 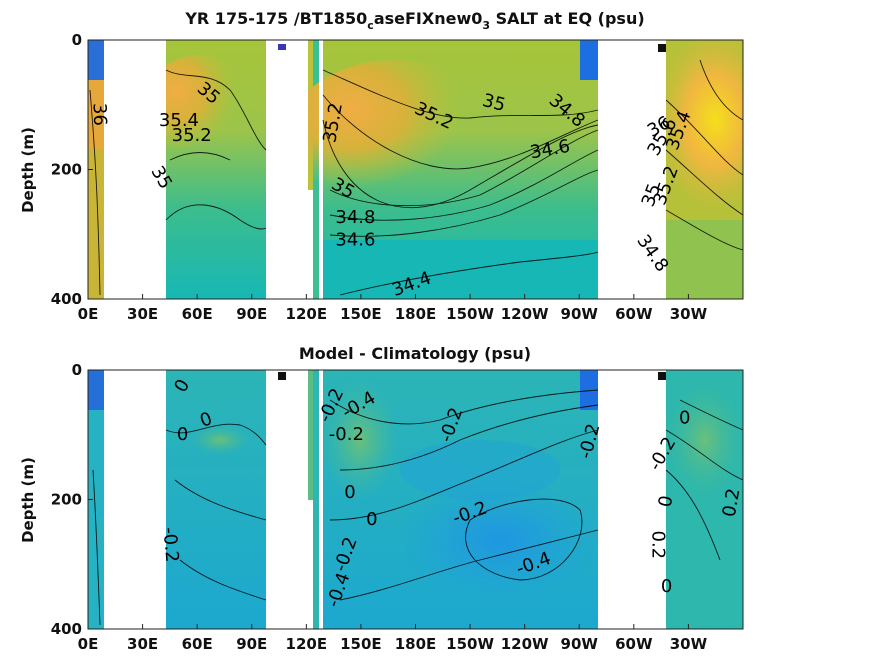 I want to click on bottom-x-tick-label: 0E, so click(x=88, y=644).